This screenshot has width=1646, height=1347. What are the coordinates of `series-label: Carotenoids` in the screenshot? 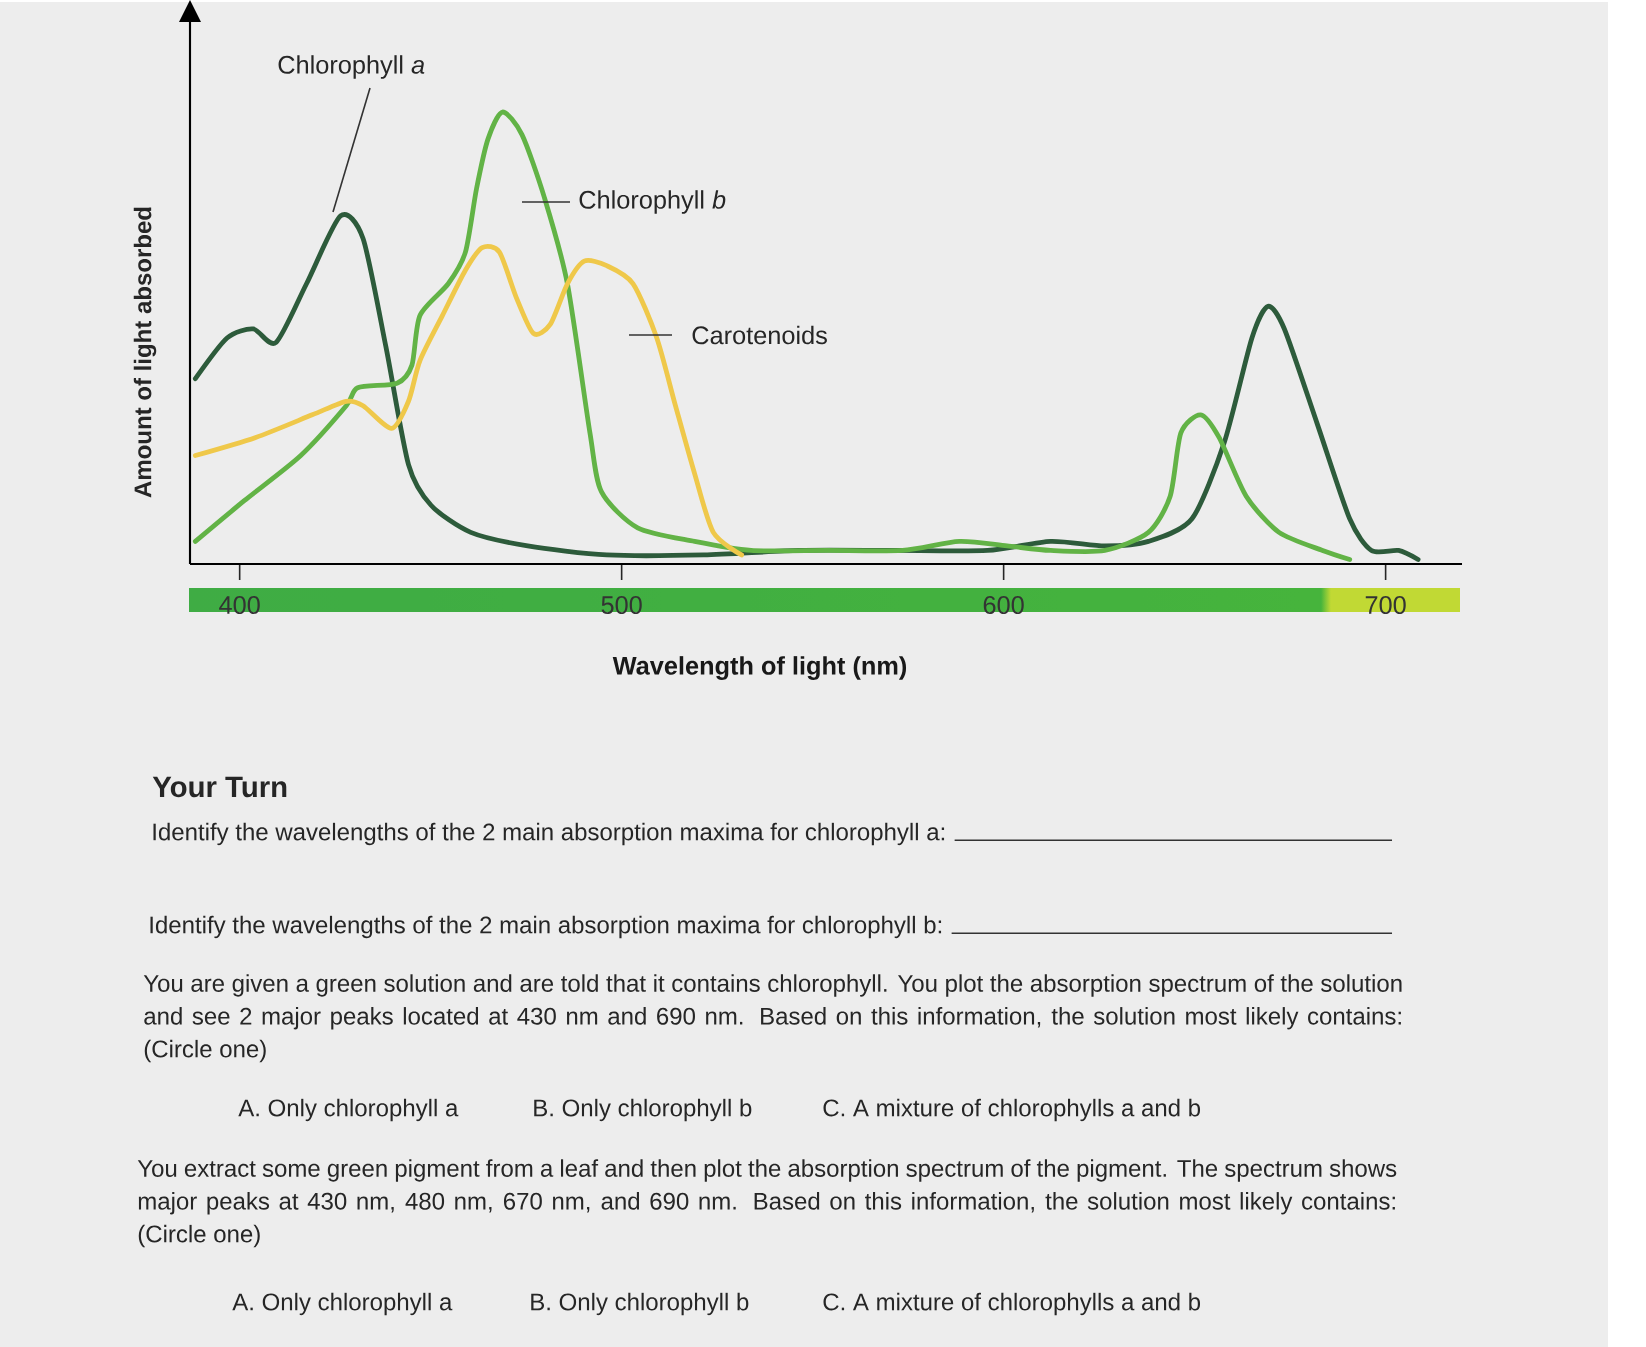 It's located at (759, 335).